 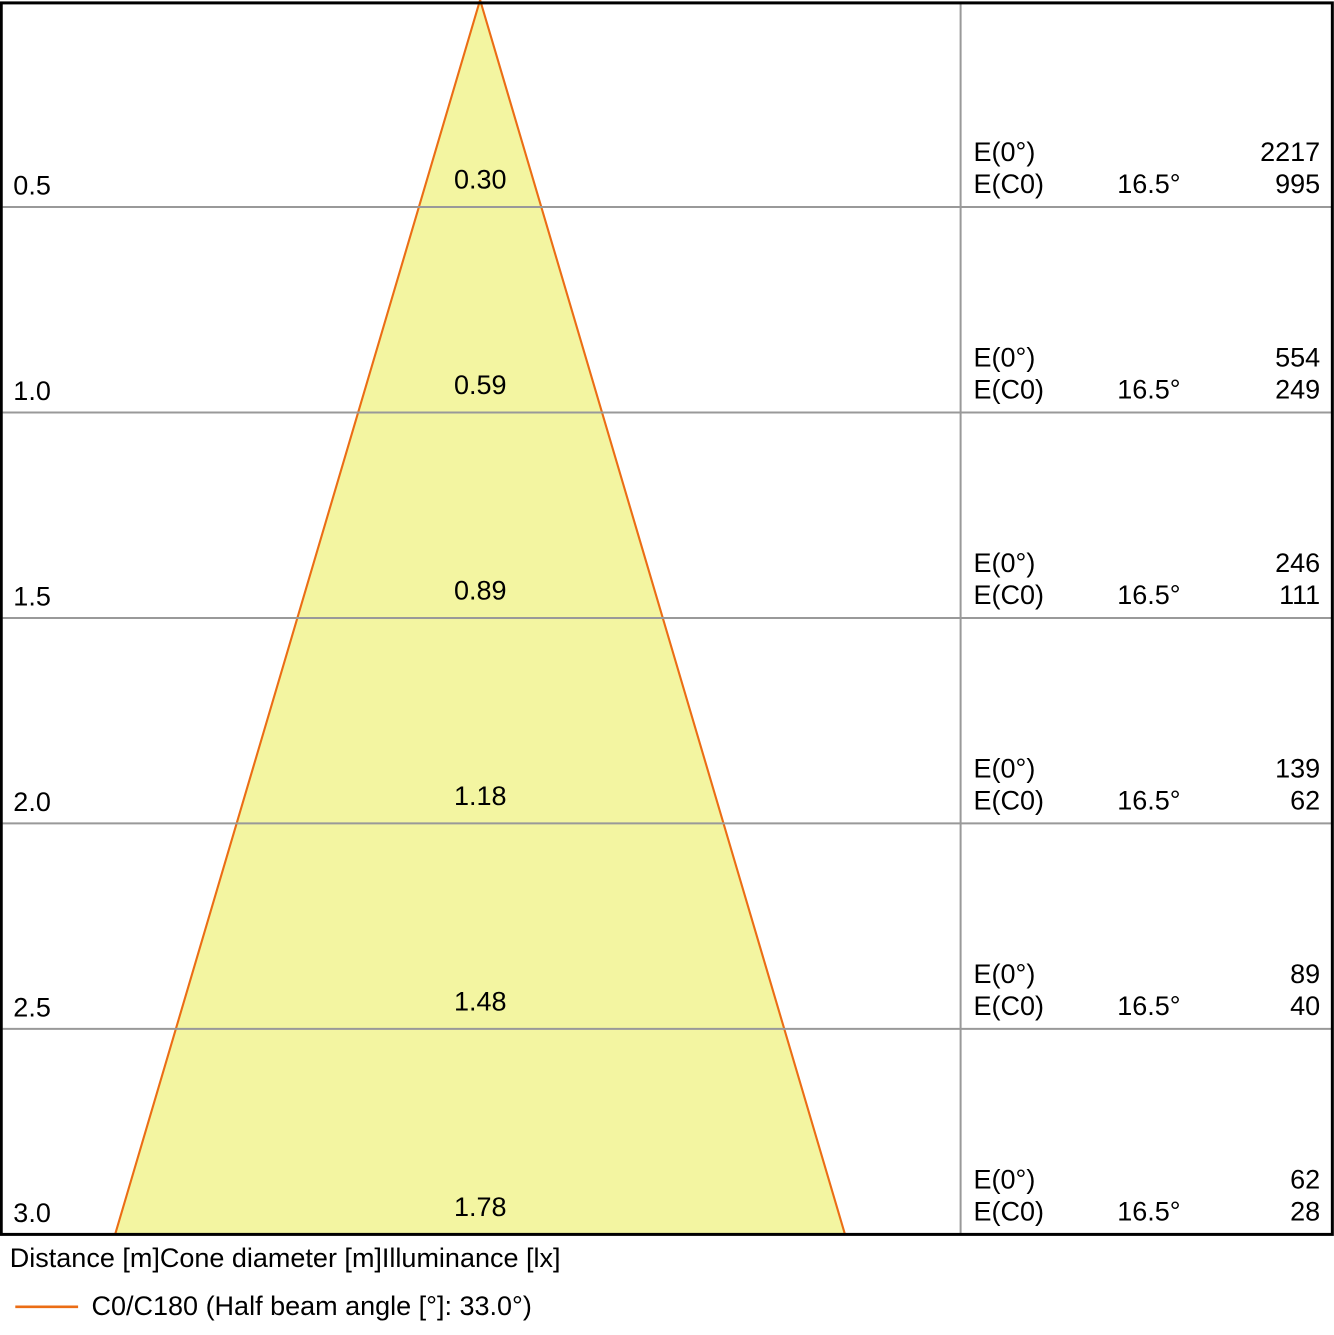 I want to click on svg-text: 0.5, so click(x=32, y=186).